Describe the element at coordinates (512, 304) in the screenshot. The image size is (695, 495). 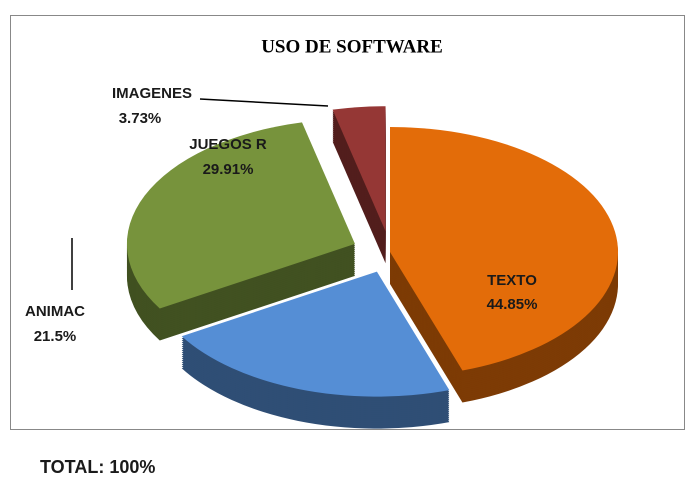
I see `slice-value-label: 44.85%` at that location.